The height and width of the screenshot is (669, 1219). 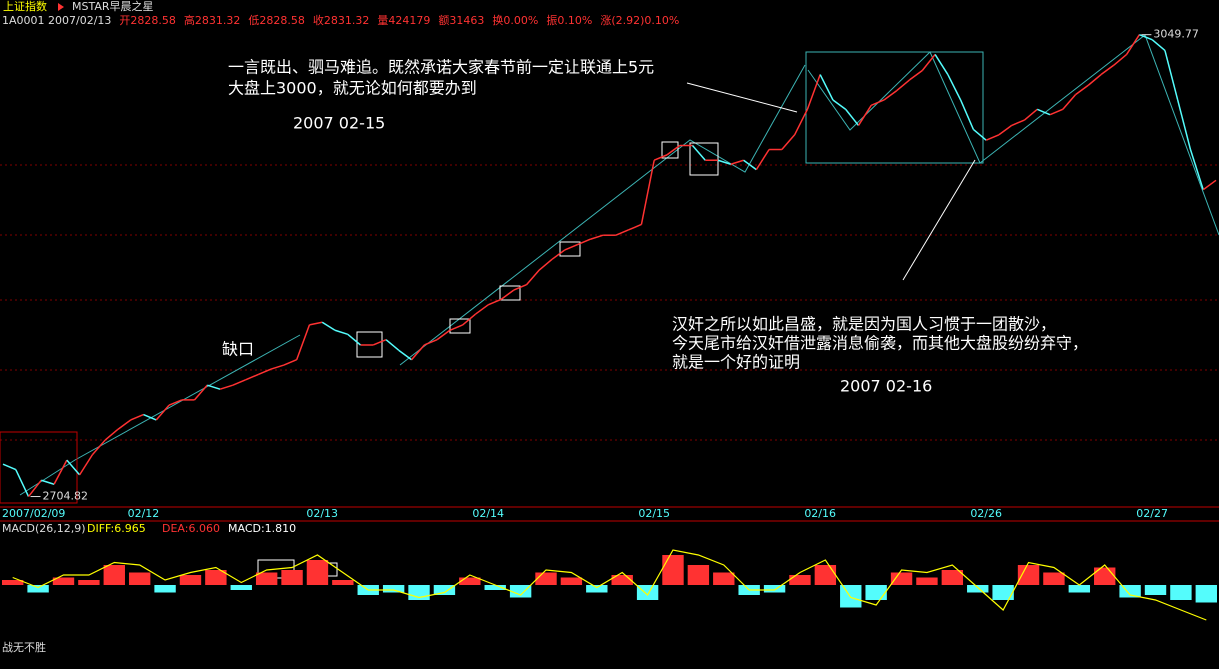 What do you see at coordinates (33, 513) in the screenshot?
I see `x-tick-label: 2007/02/09` at bounding box center [33, 513].